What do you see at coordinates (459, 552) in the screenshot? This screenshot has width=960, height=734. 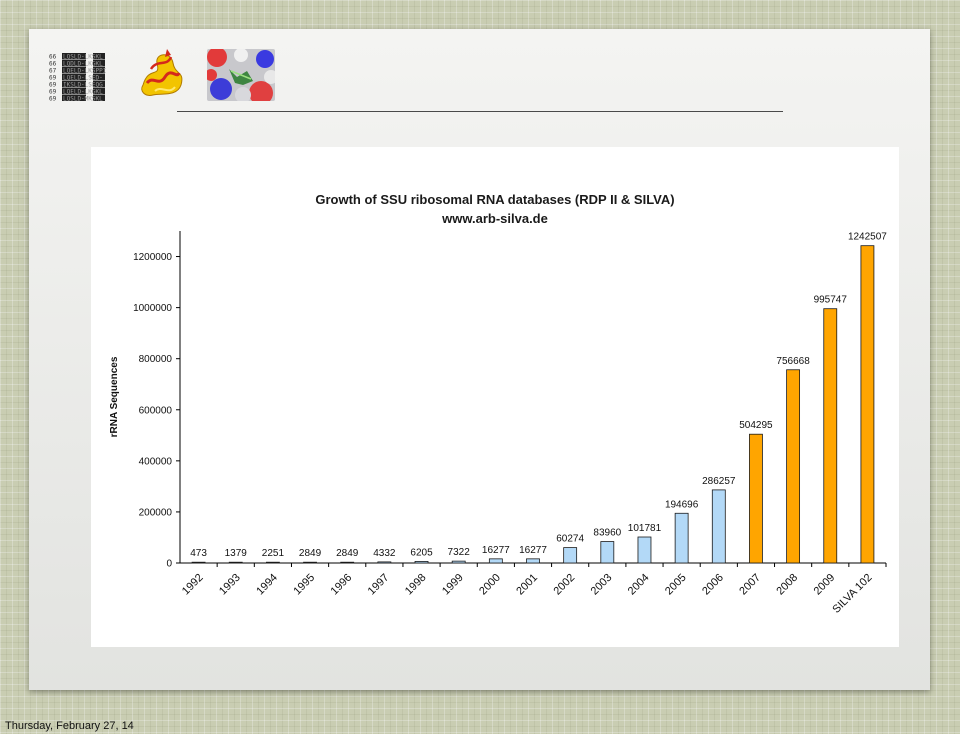 I see `data-label: 7322` at bounding box center [459, 552].